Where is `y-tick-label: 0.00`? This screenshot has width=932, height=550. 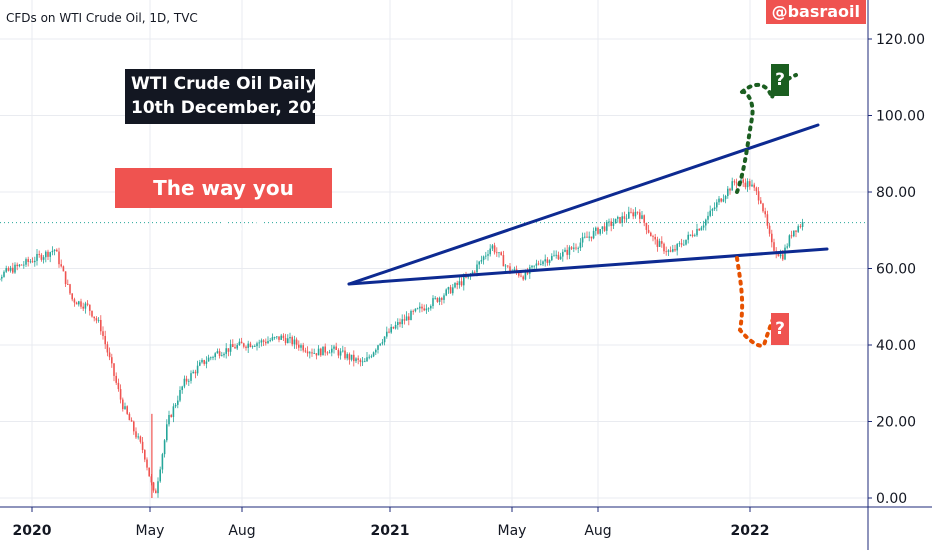 y-tick-label: 0.00 is located at coordinates (891, 499).